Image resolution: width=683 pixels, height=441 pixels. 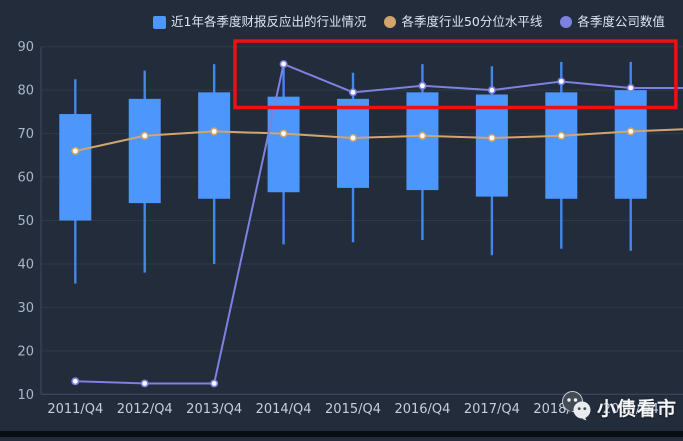 I want to click on x-tick-label: 2012/Q4, so click(x=145, y=409).